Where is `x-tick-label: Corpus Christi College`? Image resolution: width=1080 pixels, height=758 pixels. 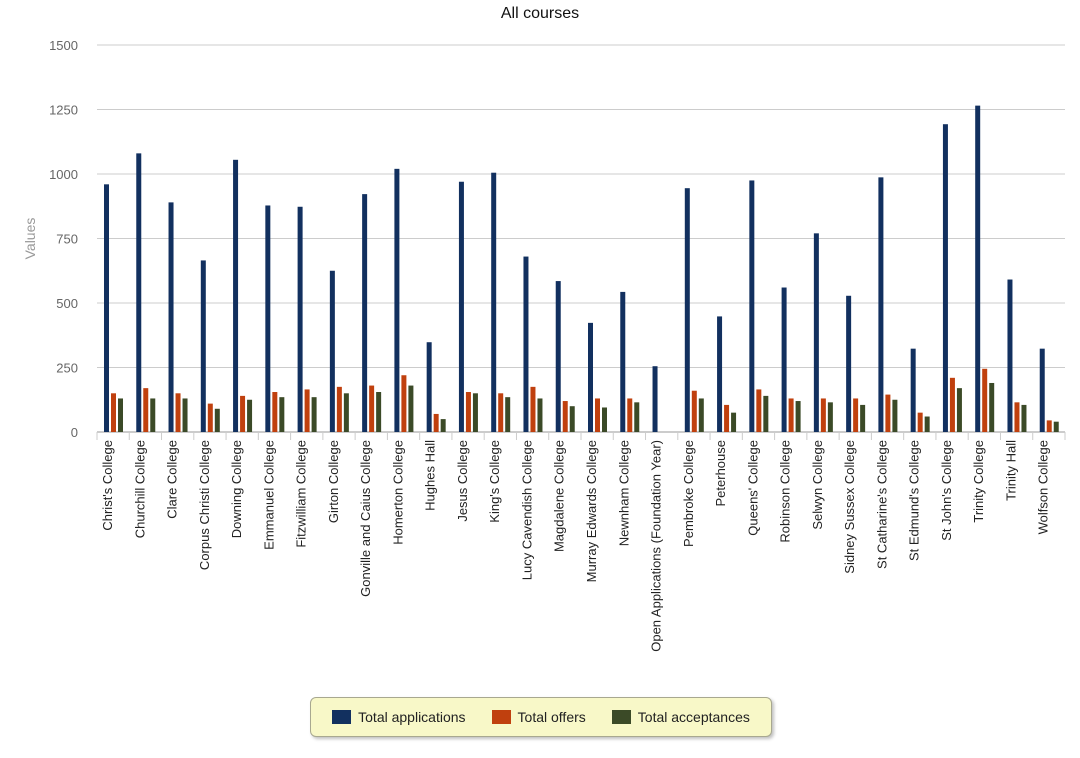 x-tick-label: Corpus Christi College is located at coordinates (204, 505).